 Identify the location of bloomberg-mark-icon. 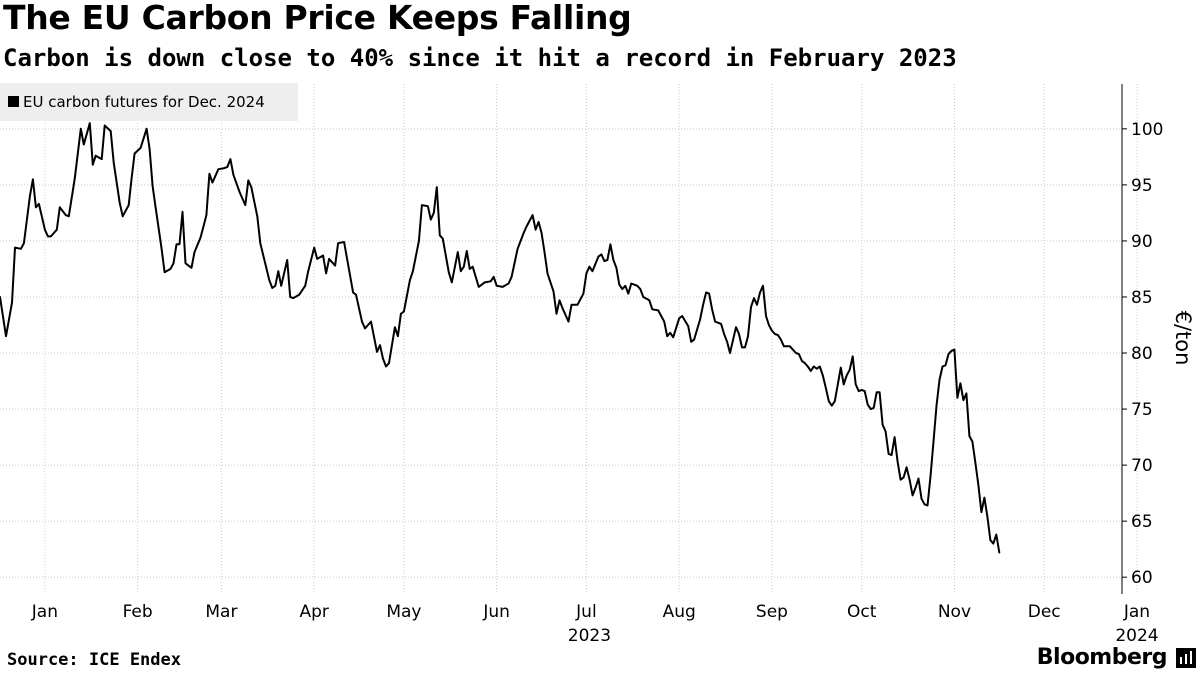
(1186, 658).